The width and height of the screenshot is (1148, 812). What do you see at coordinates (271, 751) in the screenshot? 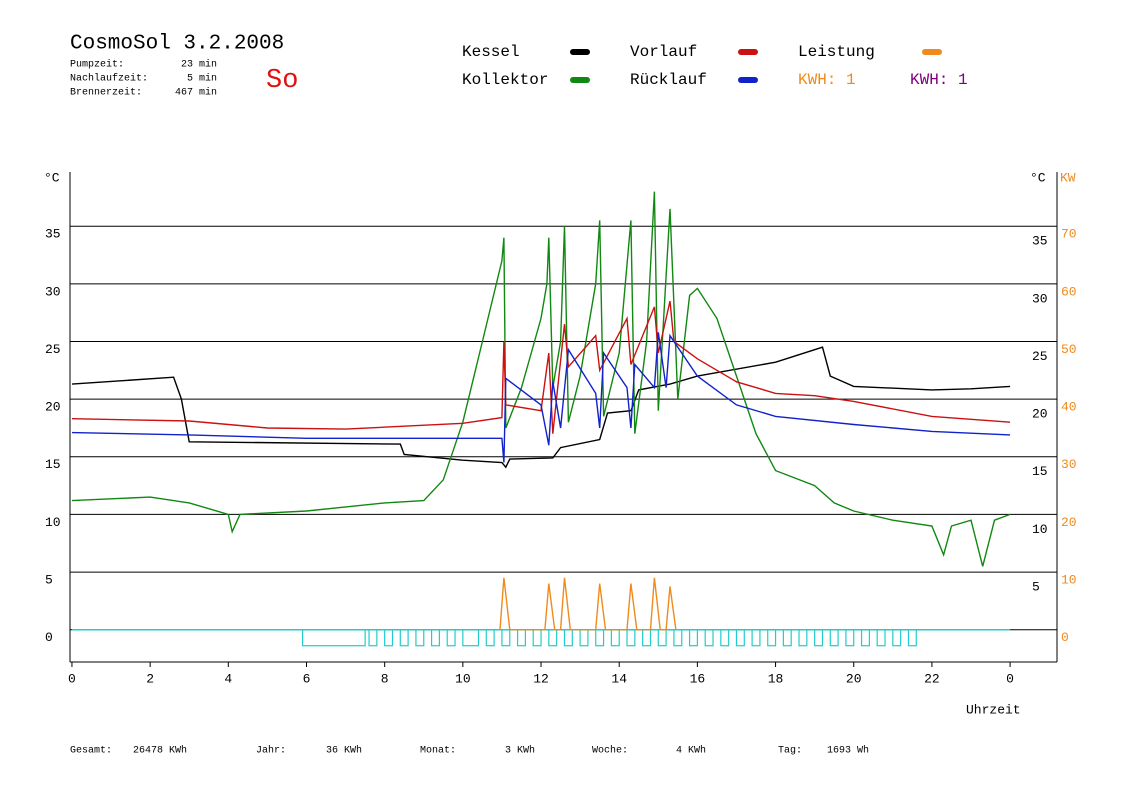
I see `footer-label: Jahr:` at bounding box center [271, 751].